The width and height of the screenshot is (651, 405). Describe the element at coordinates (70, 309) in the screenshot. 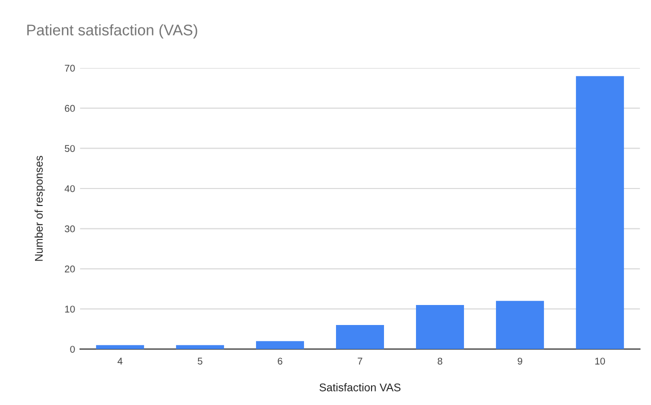

I see `y-tick-label: 10` at that location.